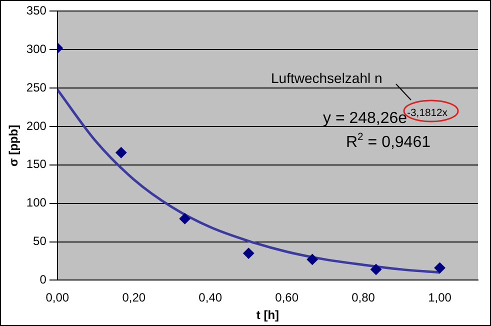 The width and height of the screenshot is (491, 326). I want to click on x-tick-label: 0,00, so click(58, 297).